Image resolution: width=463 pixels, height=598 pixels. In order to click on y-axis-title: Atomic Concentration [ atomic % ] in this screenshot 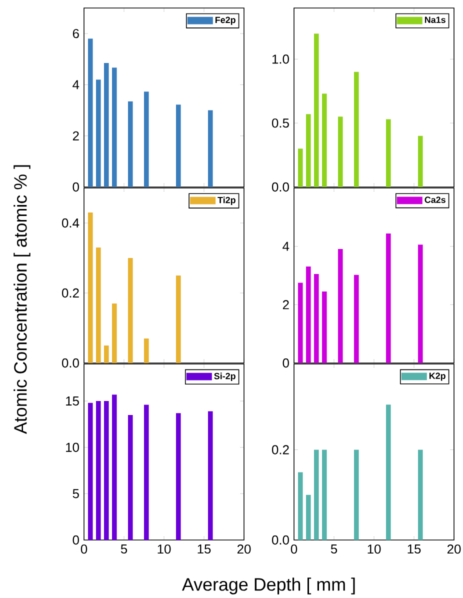, I will do `click(22, 299)`.